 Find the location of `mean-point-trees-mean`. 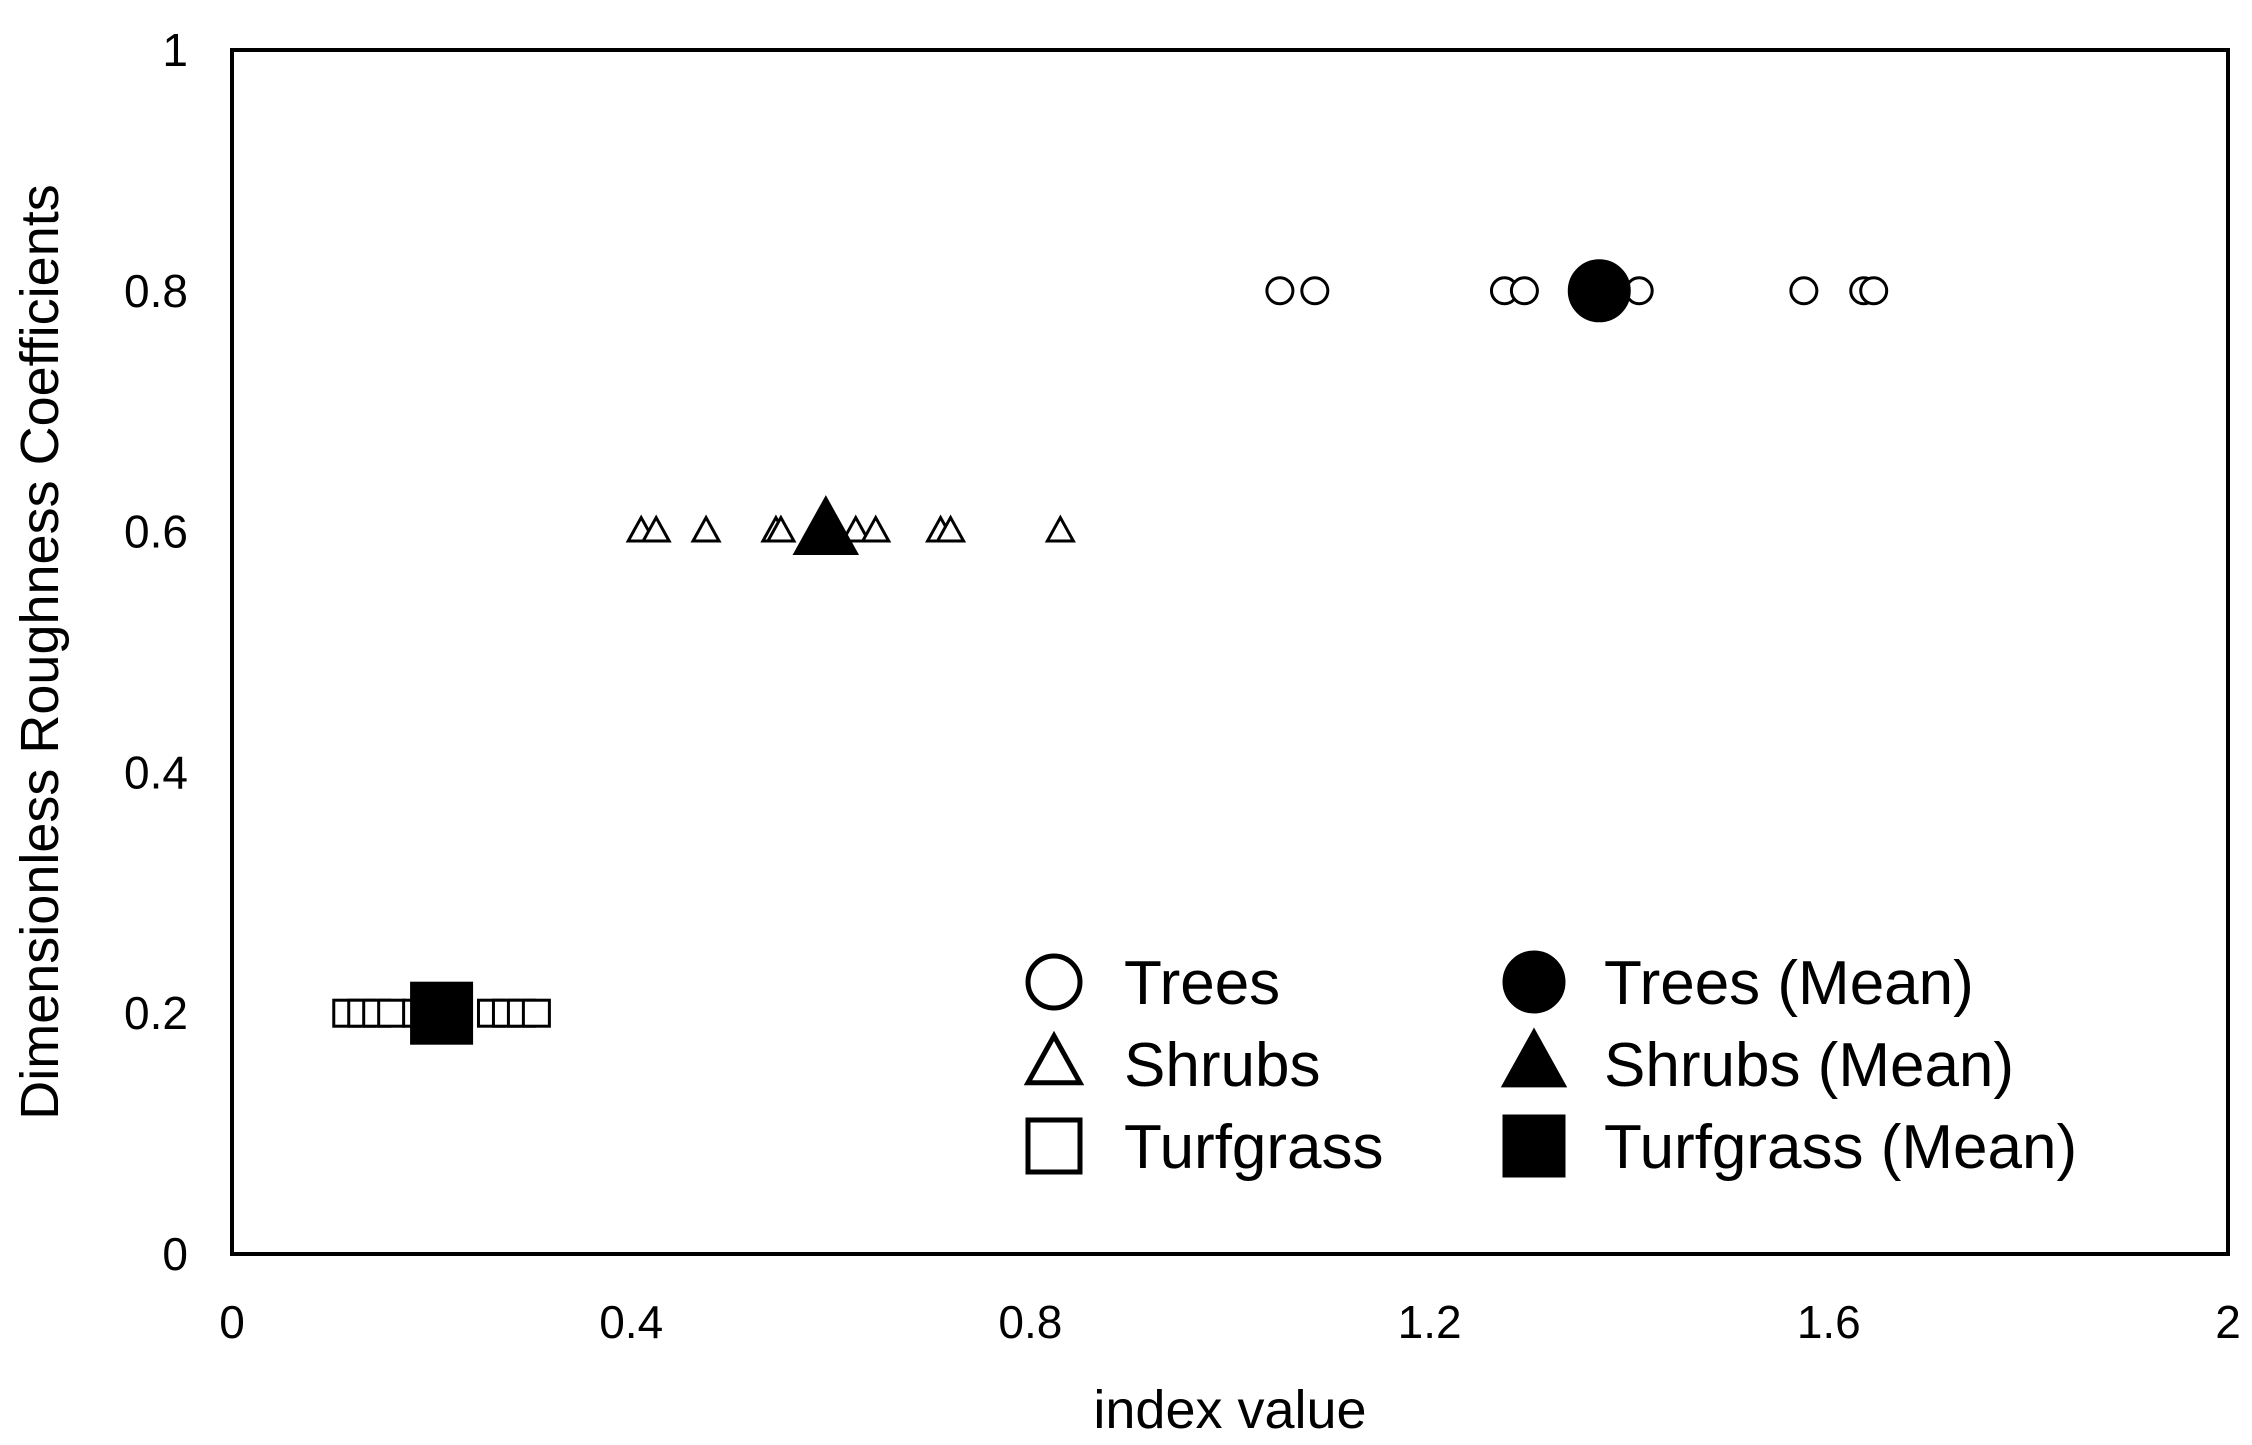

mean-point-trees-mean is located at coordinates (1599, 291).